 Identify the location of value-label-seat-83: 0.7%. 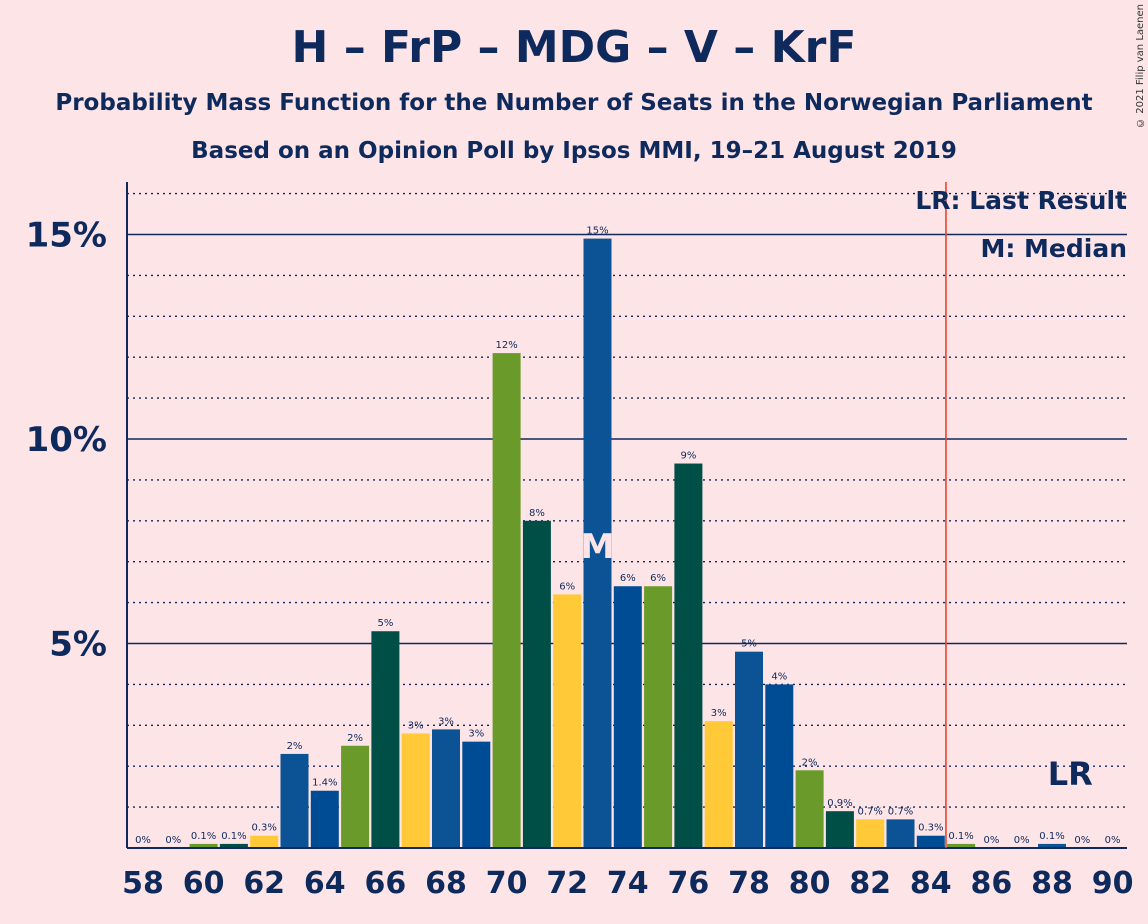
(900, 811).